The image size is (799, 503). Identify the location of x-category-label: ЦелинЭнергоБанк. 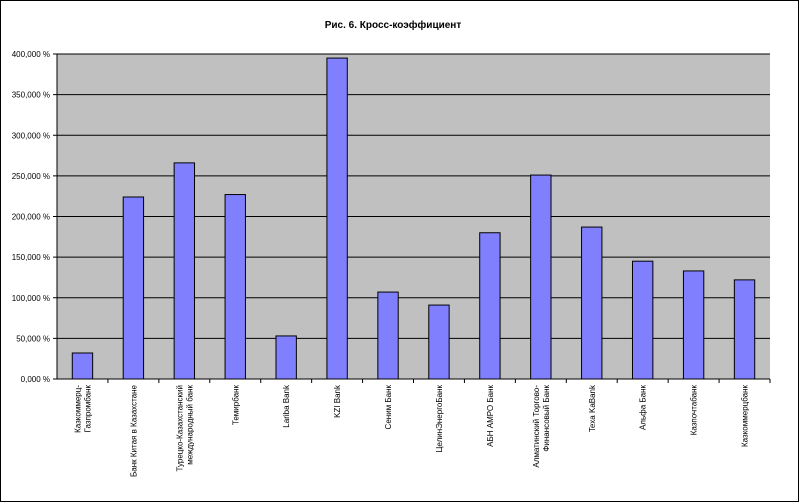
(439, 419).